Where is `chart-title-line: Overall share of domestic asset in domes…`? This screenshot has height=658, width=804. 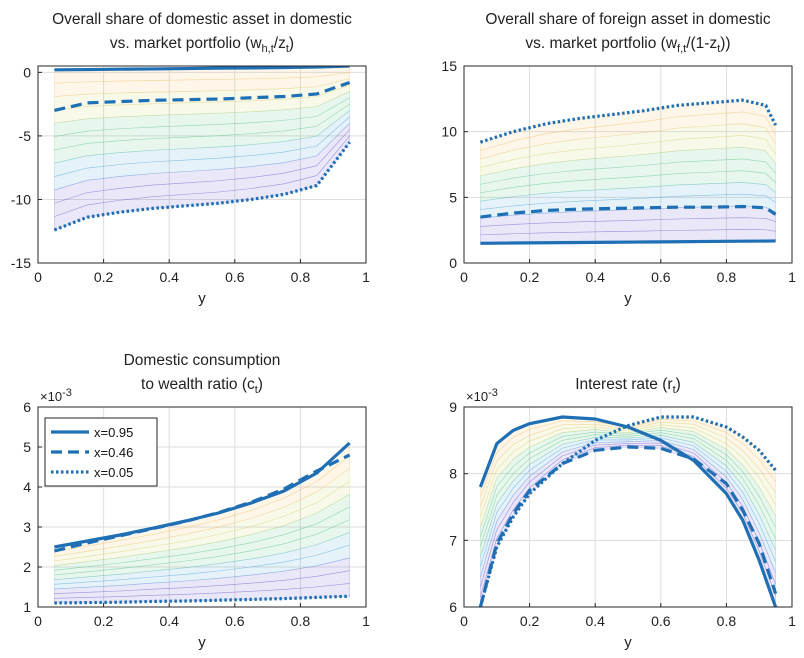 chart-title-line: Overall share of domestic asset in domes… is located at coordinates (202, 19).